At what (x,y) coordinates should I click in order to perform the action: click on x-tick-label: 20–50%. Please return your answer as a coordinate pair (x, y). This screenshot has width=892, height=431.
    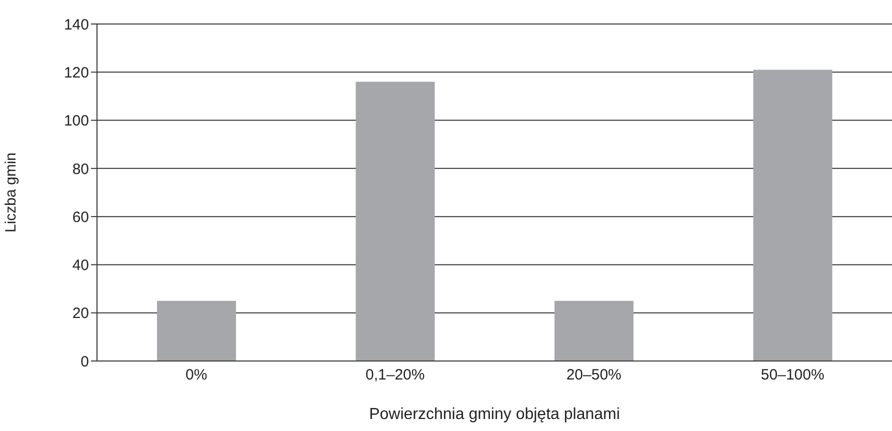
    Looking at the image, I should click on (594, 375).